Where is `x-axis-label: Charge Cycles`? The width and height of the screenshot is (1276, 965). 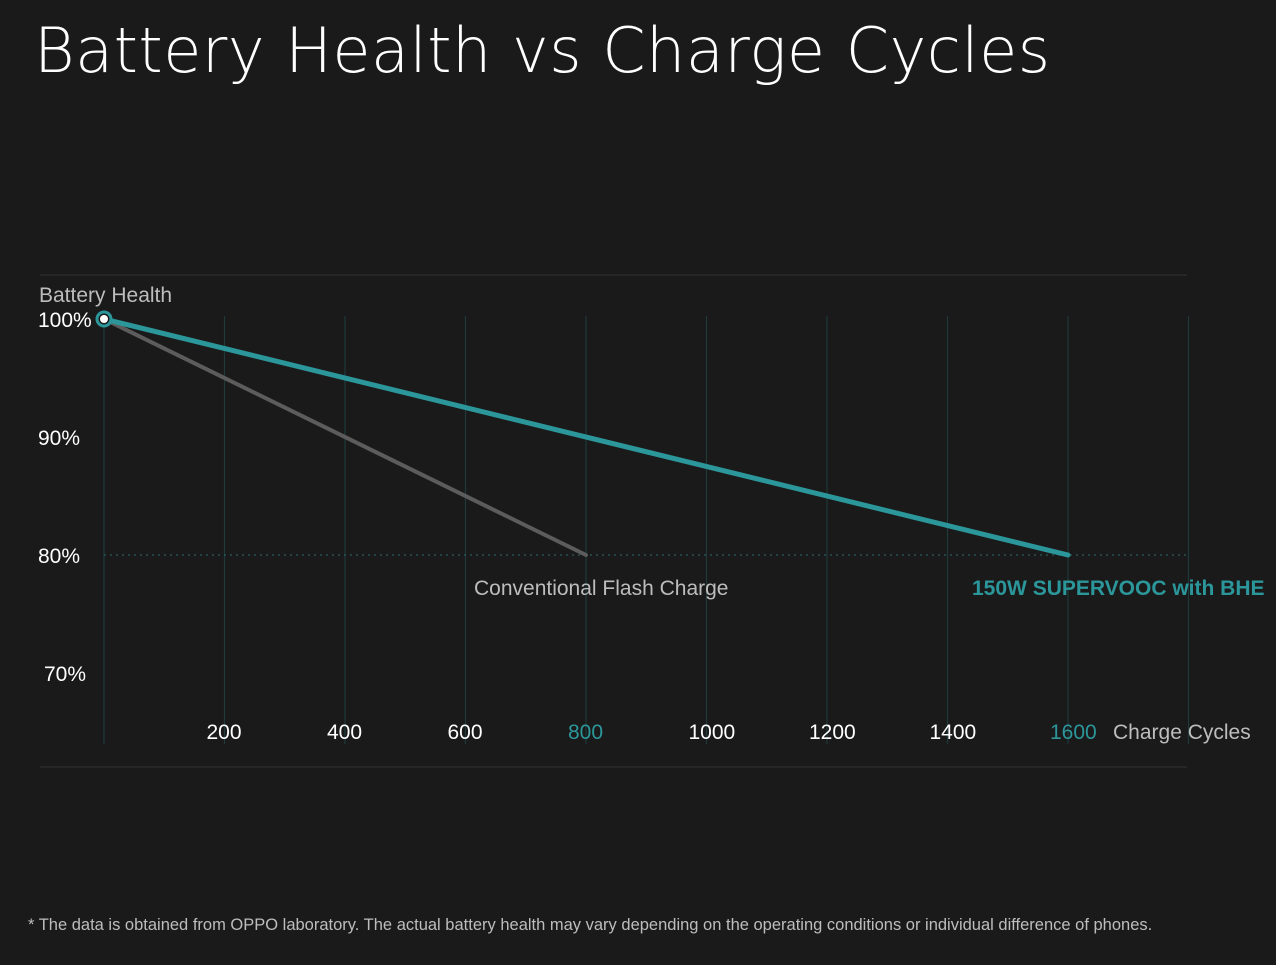
x-axis-label: Charge Cycles is located at coordinates (1182, 732).